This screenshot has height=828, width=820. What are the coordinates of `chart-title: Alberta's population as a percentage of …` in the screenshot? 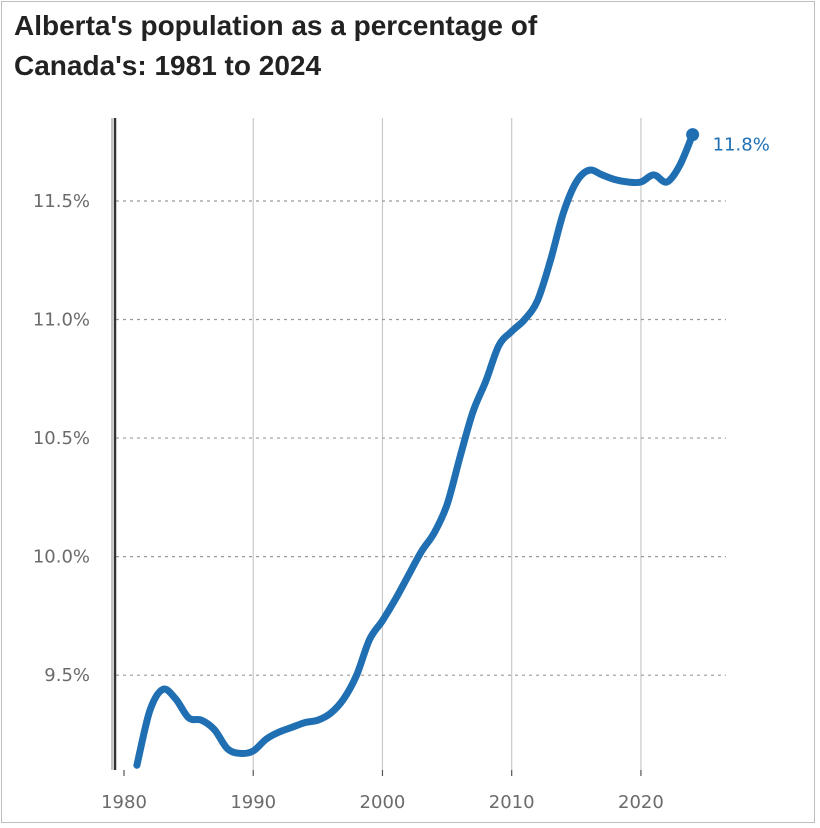 It's located at (404, 46).